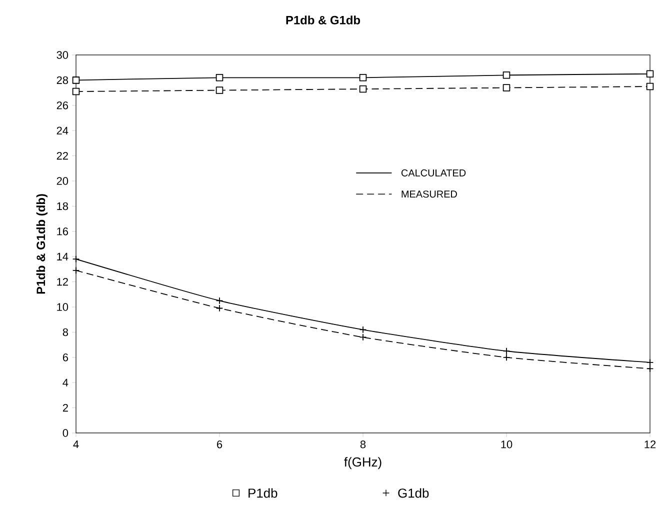 The width and height of the screenshot is (658, 517). Describe the element at coordinates (65, 433) in the screenshot. I see `y-tick-label: 0` at that location.